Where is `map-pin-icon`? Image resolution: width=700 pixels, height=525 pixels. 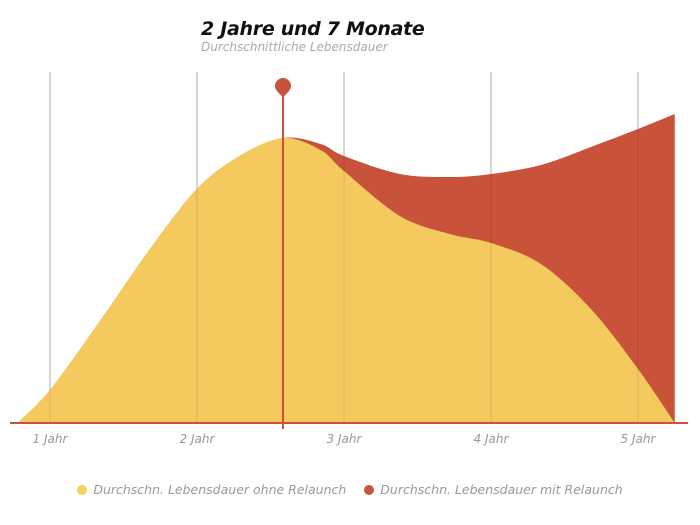 map-pin-icon is located at coordinates (282, 88).